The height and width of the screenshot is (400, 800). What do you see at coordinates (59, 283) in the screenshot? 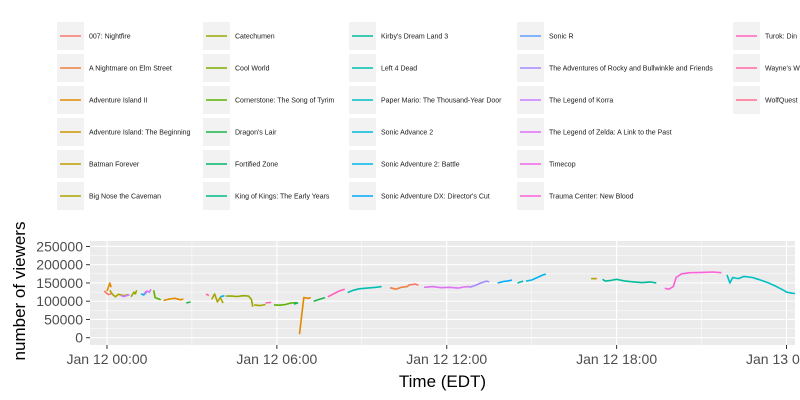
I see `y-tick-label: 150000` at bounding box center [59, 283].